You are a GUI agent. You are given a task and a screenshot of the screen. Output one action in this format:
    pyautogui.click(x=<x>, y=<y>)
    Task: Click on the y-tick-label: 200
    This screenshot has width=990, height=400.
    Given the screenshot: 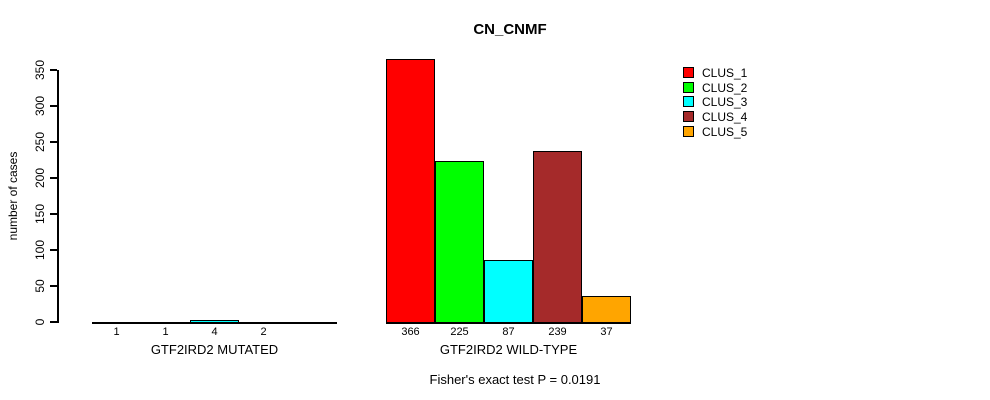 What is the action you would take?
    pyautogui.click(x=40, y=178)
    